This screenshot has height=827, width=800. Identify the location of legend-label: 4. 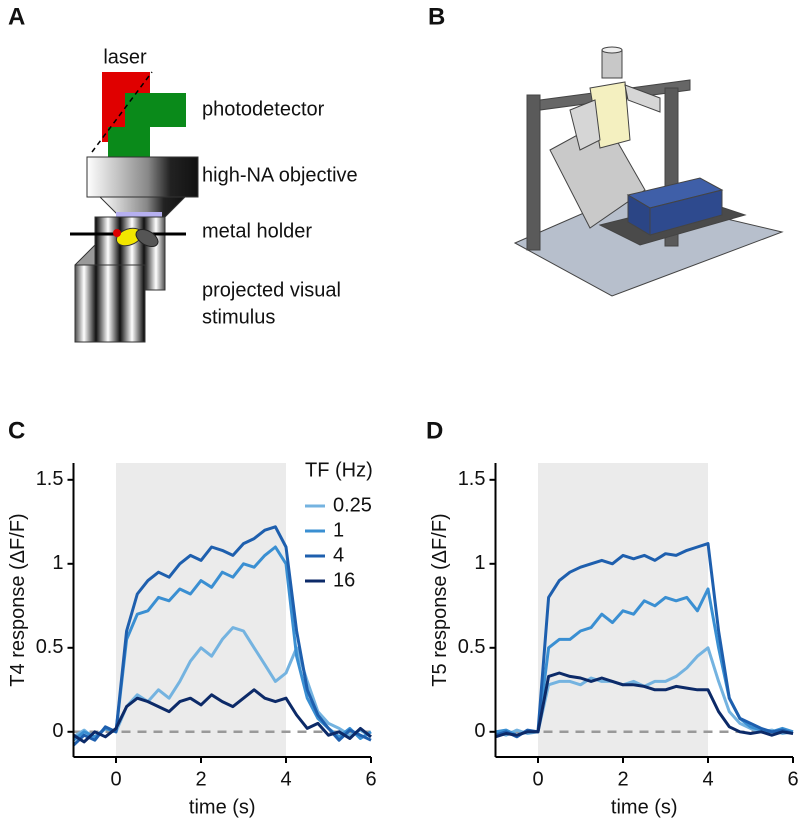
(338, 555).